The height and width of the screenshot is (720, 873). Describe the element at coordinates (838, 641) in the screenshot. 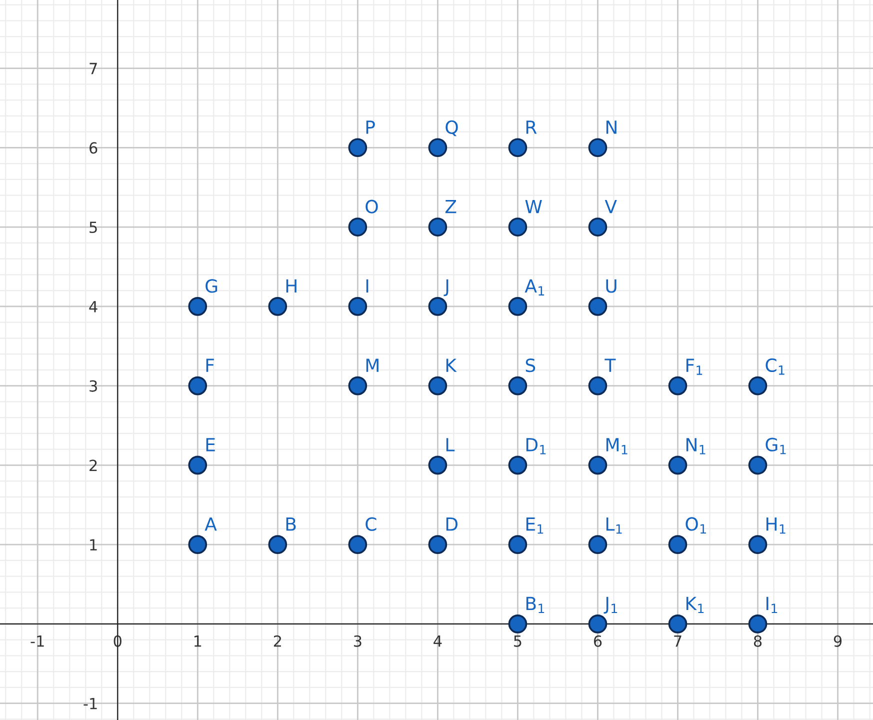

I see `x-tick-label: 9` at that location.